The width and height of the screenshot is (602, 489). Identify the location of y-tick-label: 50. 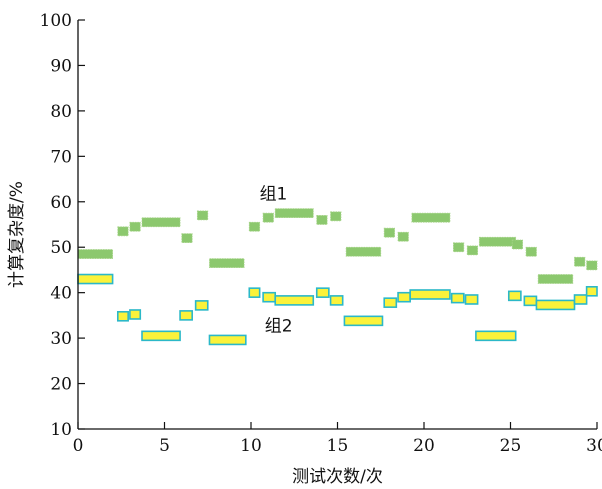
(61, 248).